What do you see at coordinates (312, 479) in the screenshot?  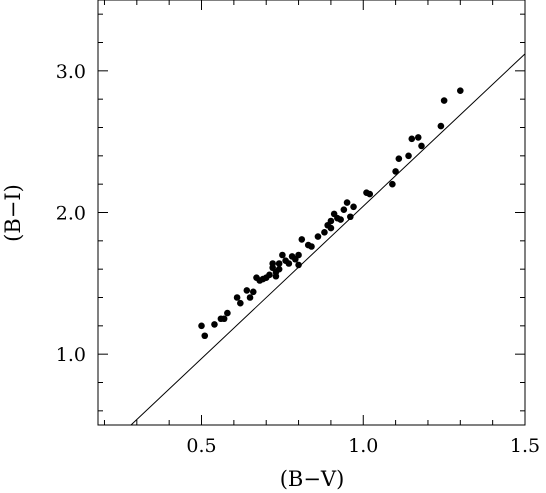 I see `x-axis-label: (B−V)` at bounding box center [312, 479].